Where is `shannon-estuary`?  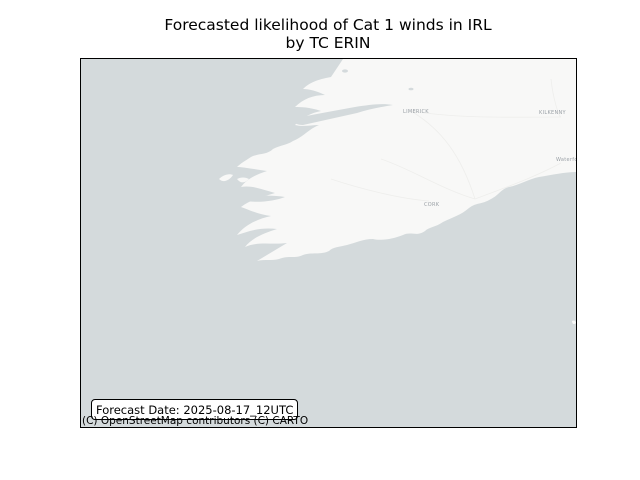 shannon-estuary is located at coordinates (342, 114).